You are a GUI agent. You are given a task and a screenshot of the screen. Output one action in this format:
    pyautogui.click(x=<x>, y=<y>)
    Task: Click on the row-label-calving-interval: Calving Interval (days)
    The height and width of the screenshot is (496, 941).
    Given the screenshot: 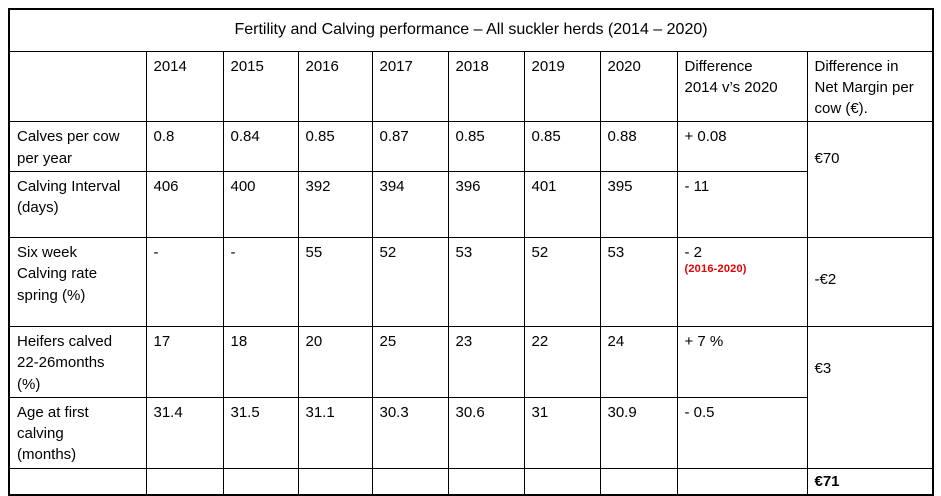 What is the action you would take?
    pyautogui.click(x=77, y=204)
    